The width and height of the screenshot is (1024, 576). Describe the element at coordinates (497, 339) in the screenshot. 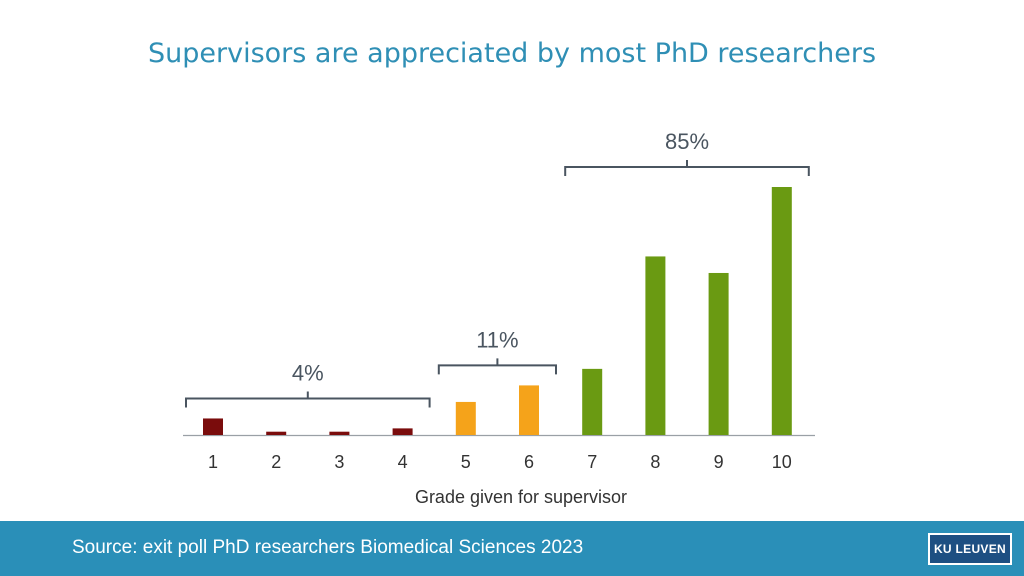

I see `group-percent-label: 11%` at that location.